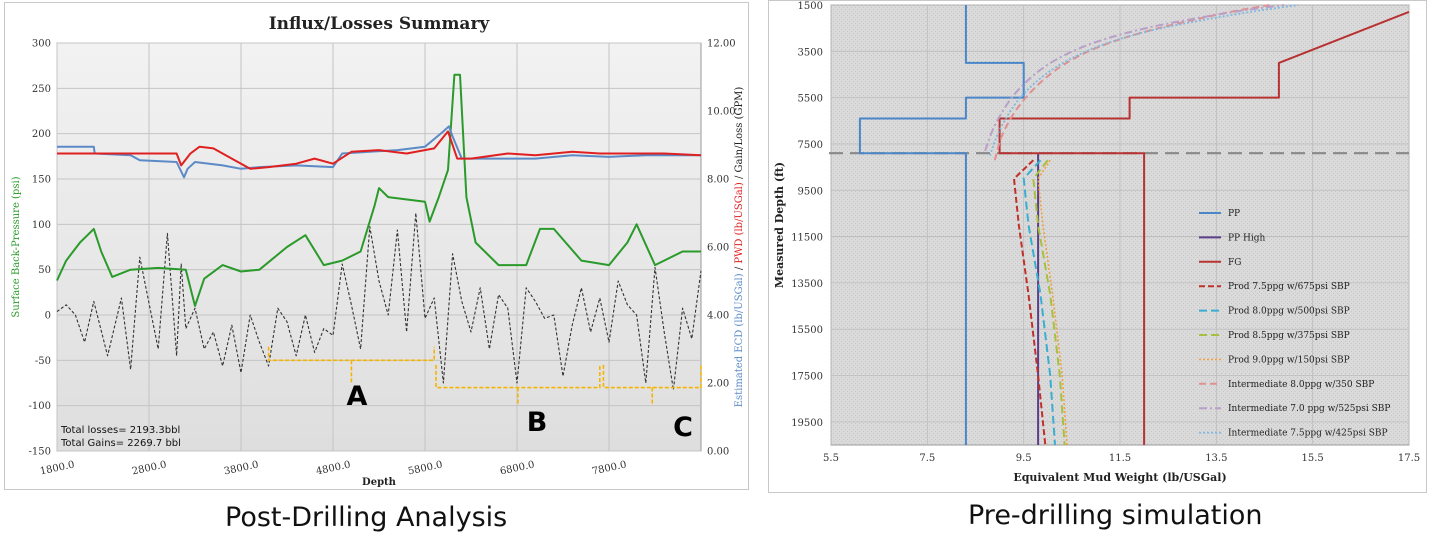 This screenshot has height=547, width=1429. I want to click on gain-loss-series-line, so click(379, 301).